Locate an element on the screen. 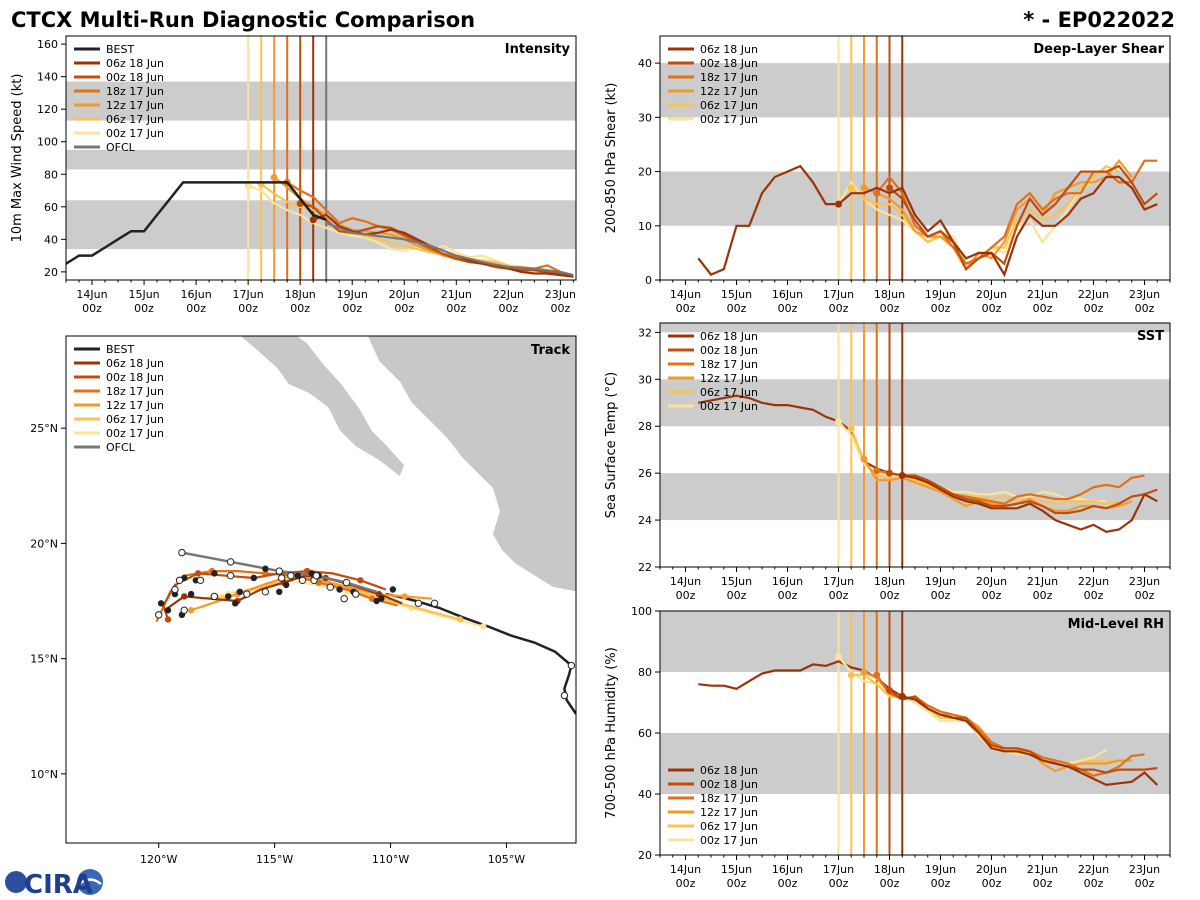 The width and height of the screenshot is (1200, 900). logo-globe-left is located at coordinates (16, 882).